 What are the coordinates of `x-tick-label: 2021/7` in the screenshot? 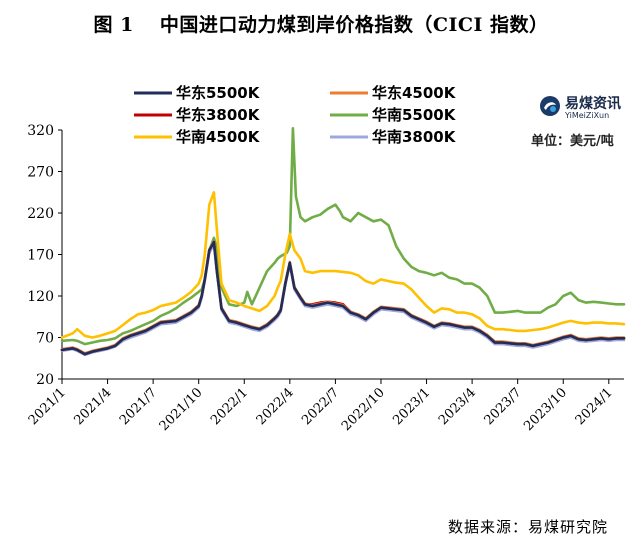 It's located at (138, 406).